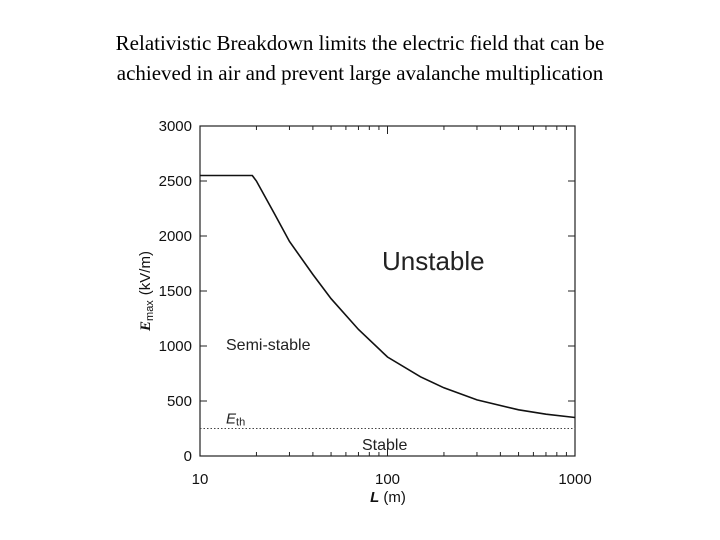 The height and width of the screenshot is (540, 720). Describe the element at coordinates (145, 273) in the screenshot. I see `y-axis-unit: (kV/m)` at that location.